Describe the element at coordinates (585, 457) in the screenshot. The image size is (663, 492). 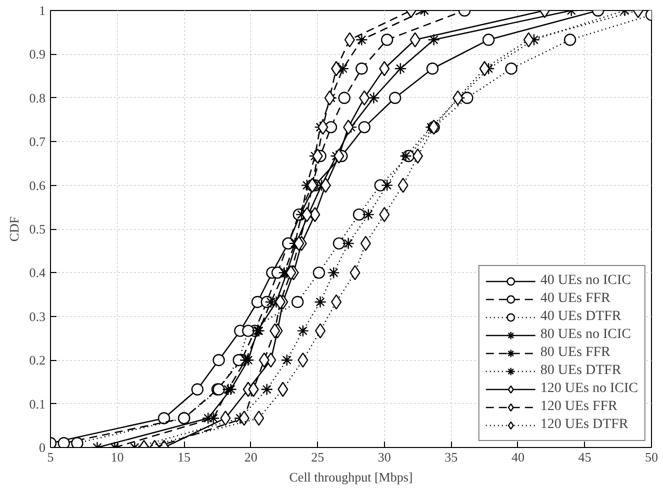
I see `x-tick-label: 45` at that location.